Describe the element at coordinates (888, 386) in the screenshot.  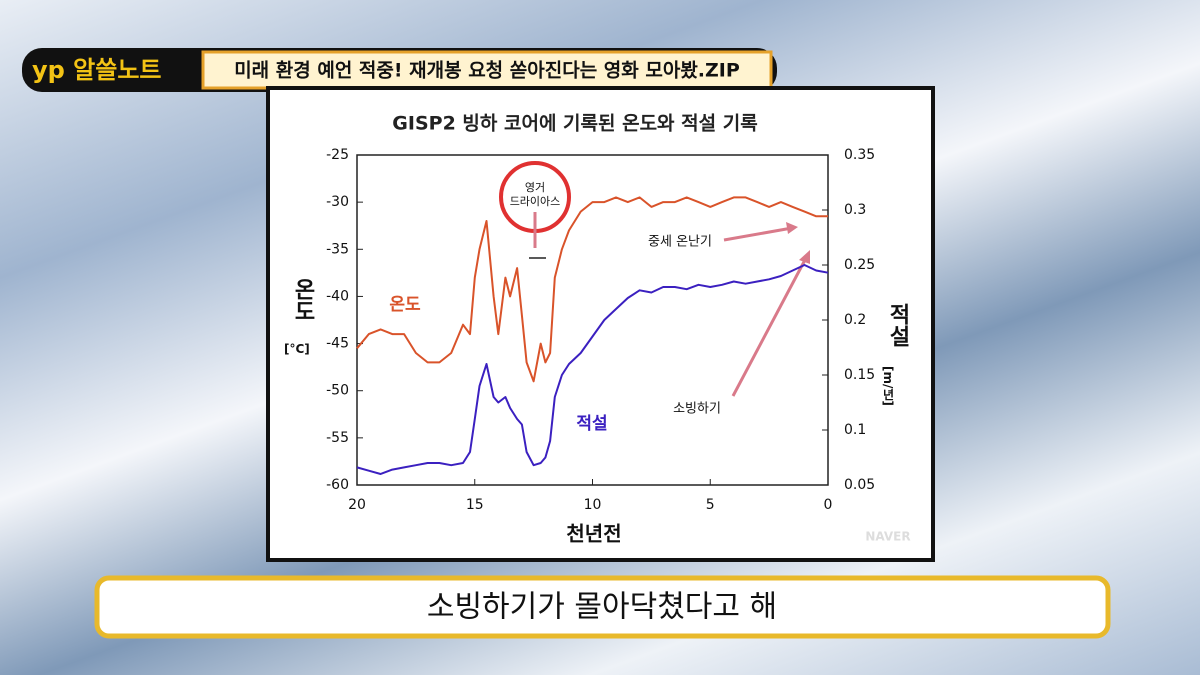
I see `y2-axis-unit: [m/년]` at that location.